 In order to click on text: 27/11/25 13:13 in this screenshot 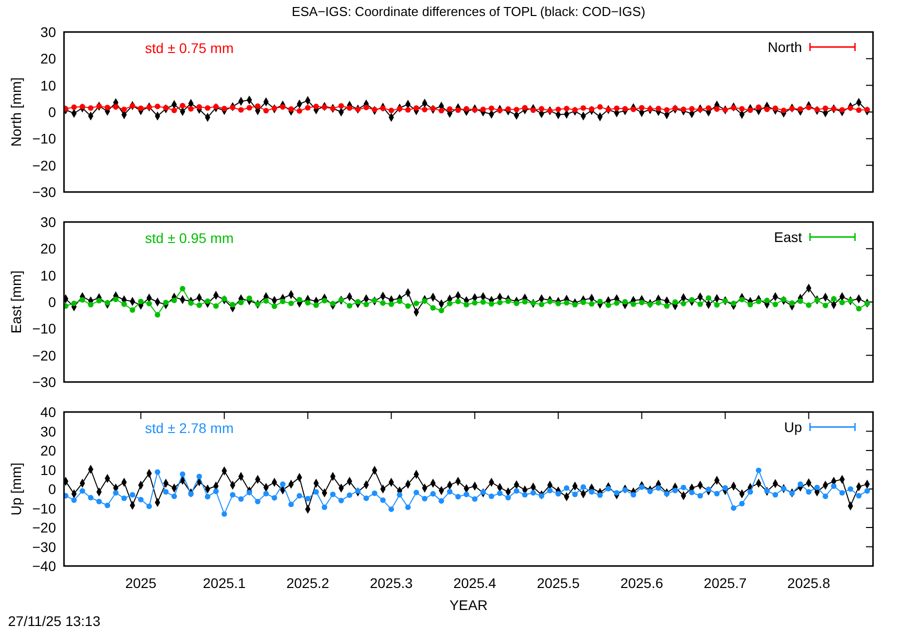, I will do `click(54, 621)`.